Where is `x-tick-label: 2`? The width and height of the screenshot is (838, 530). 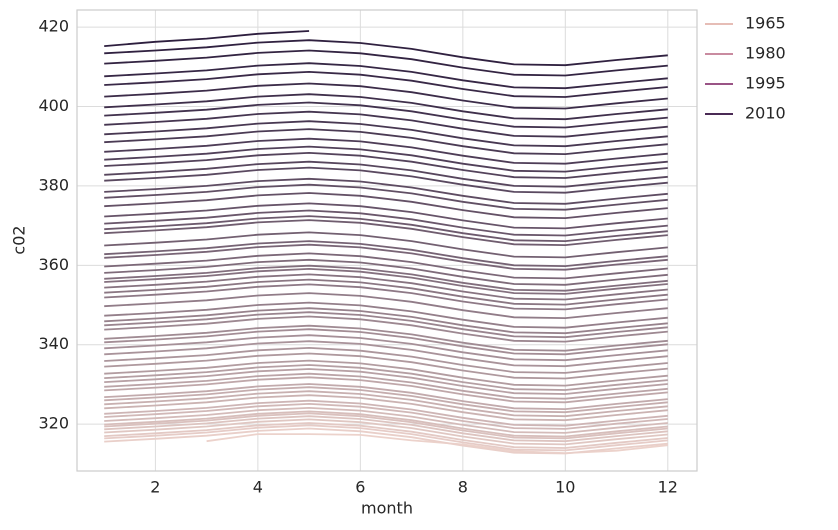
x-tick-label: 2 is located at coordinates (155, 487).